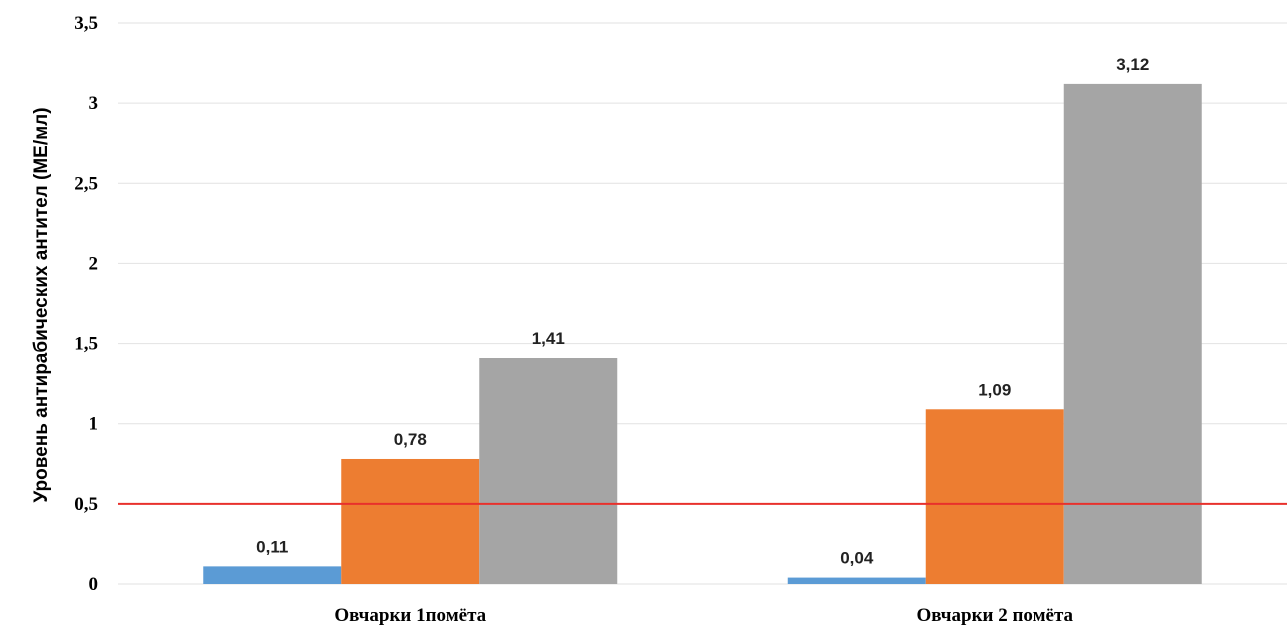 The height and width of the screenshot is (630, 1287). What do you see at coordinates (857, 558) in the screenshot?
I see `bar-value-label: 0,04` at bounding box center [857, 558].